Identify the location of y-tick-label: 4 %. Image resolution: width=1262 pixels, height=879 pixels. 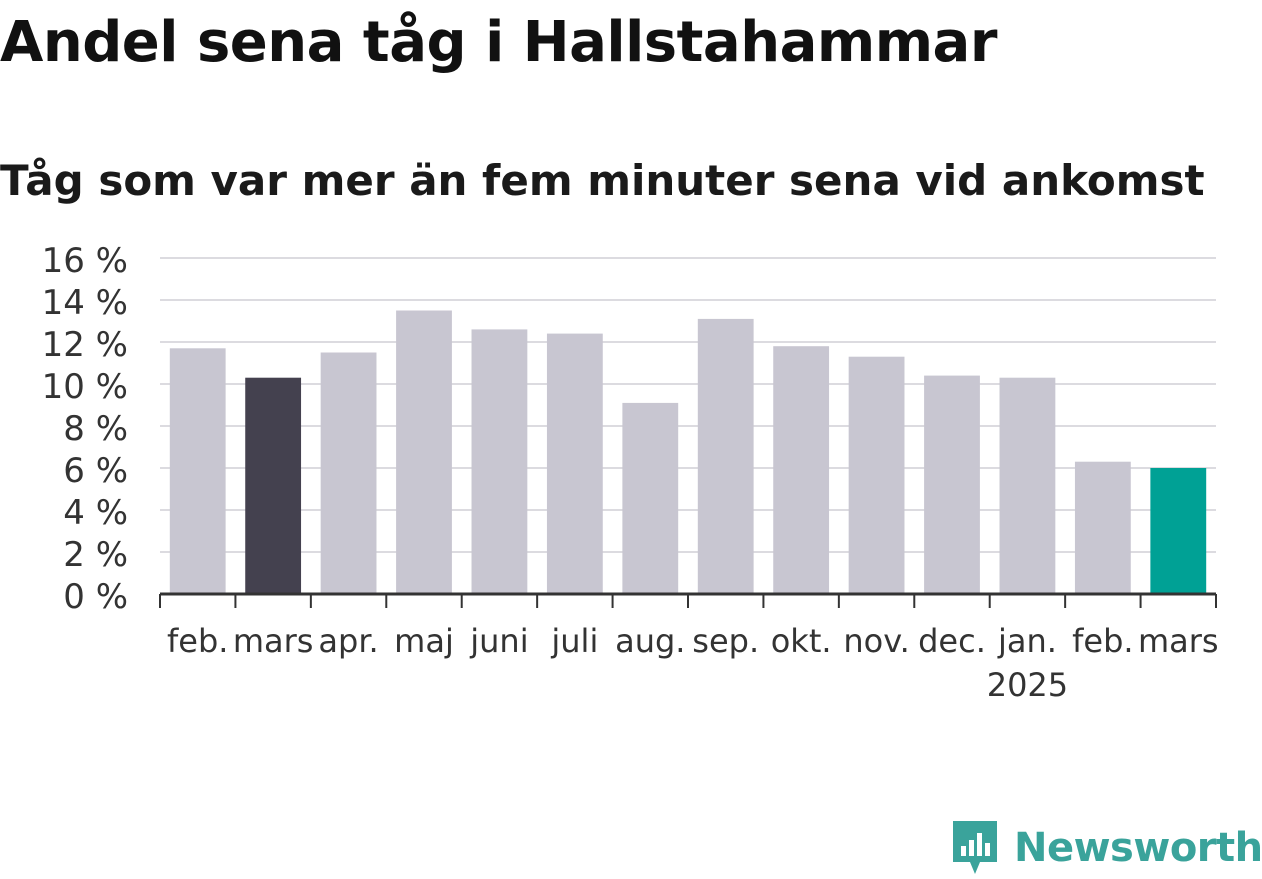
(95, 513).